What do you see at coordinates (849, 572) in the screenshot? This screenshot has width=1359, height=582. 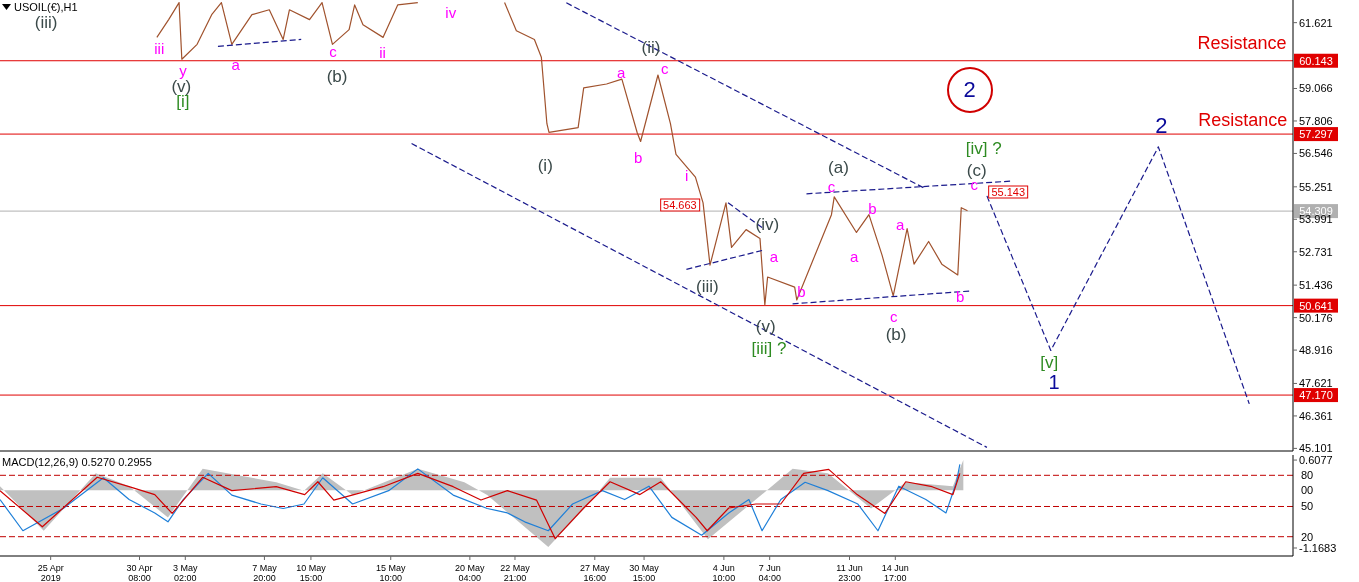 I see `x-tick-label: 11 Jun 23:00` at bounding box center [849, 572].